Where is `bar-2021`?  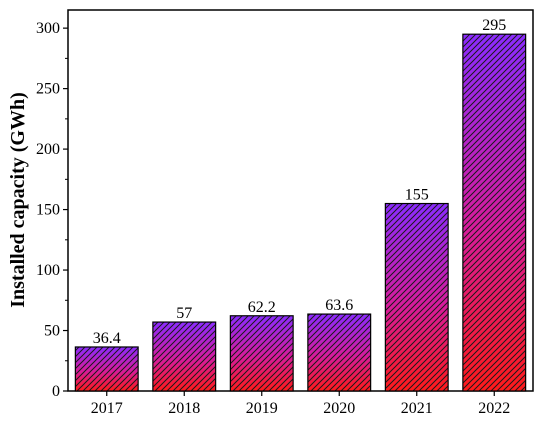
bar-2021 is located at coordinates (416, 297).